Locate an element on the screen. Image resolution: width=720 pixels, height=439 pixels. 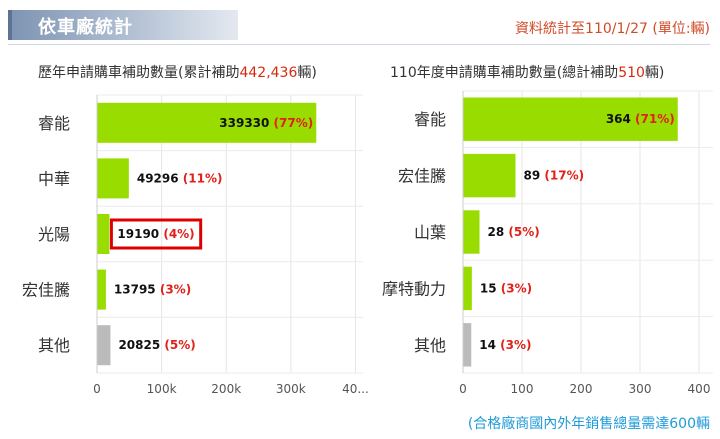
right-chart-x-tick-label: 200 is located at coordinates (581, 389).